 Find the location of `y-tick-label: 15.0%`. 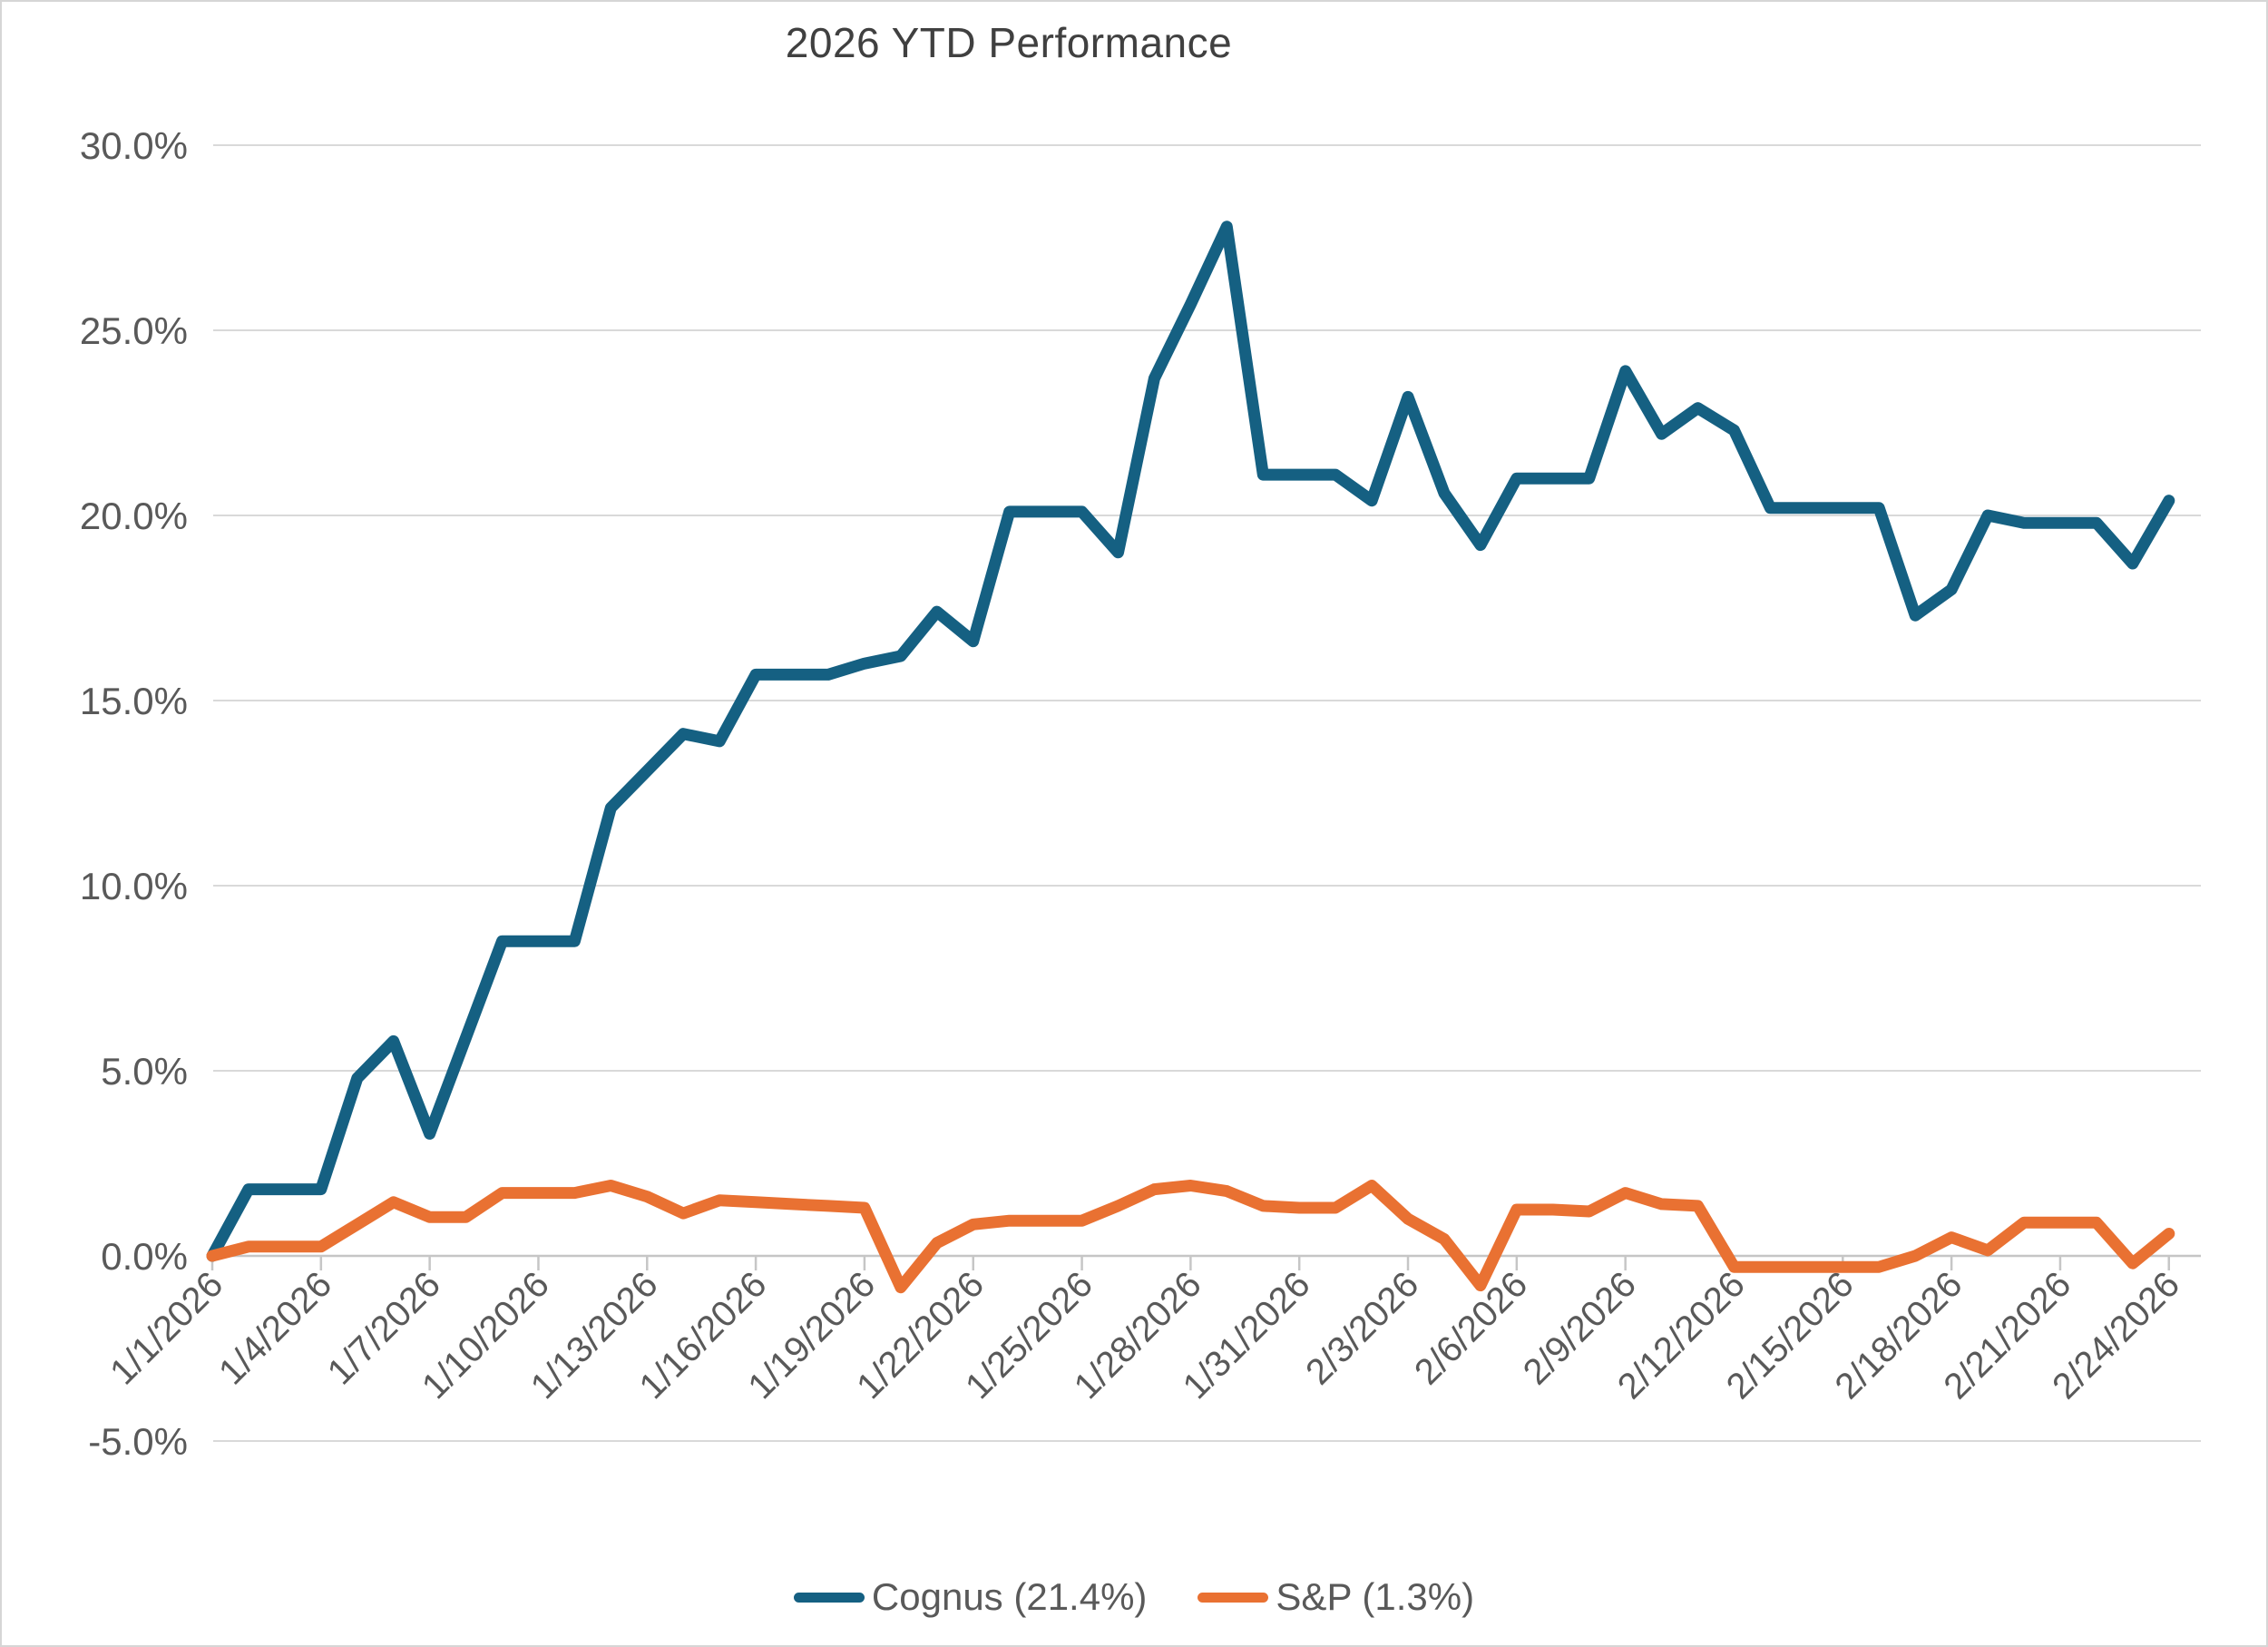

y-tick-label: 15.0% is located at coordinates (134, 701).